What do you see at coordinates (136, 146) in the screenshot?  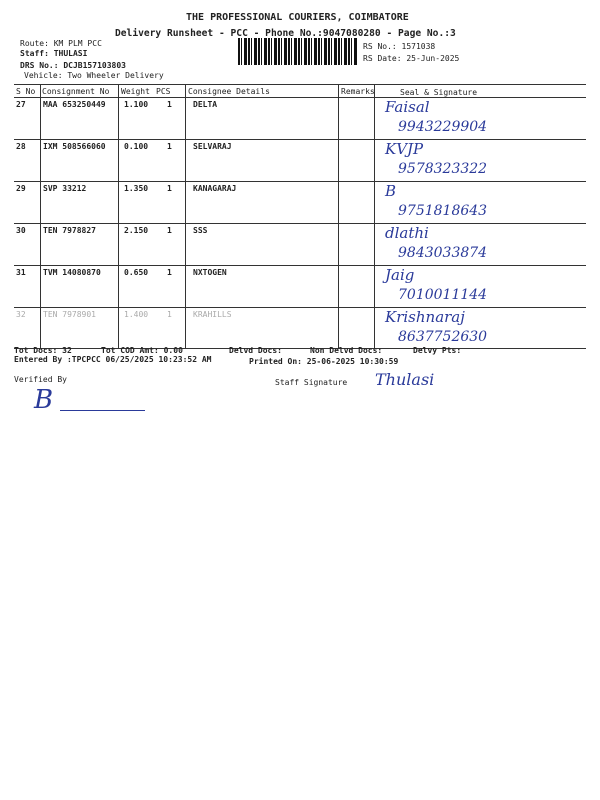 I see `row-weight: 0.100` at bounding box center [136, 146].